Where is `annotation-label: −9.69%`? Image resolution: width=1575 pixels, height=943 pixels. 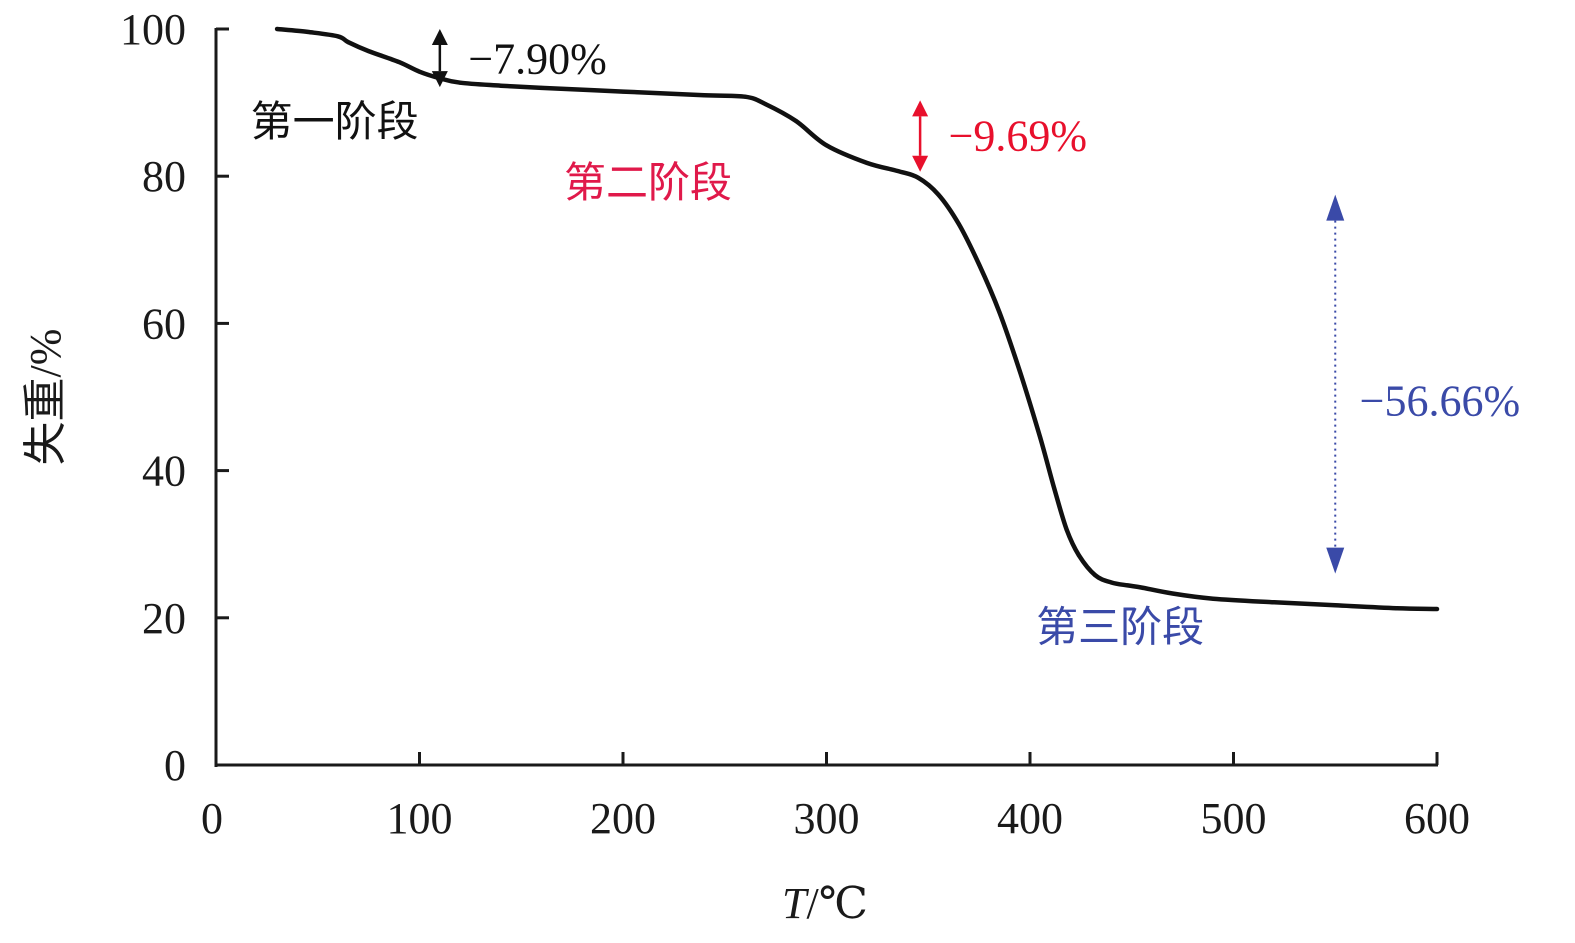 annotation-label: −9.69% is located at coordinates (1018, 136).